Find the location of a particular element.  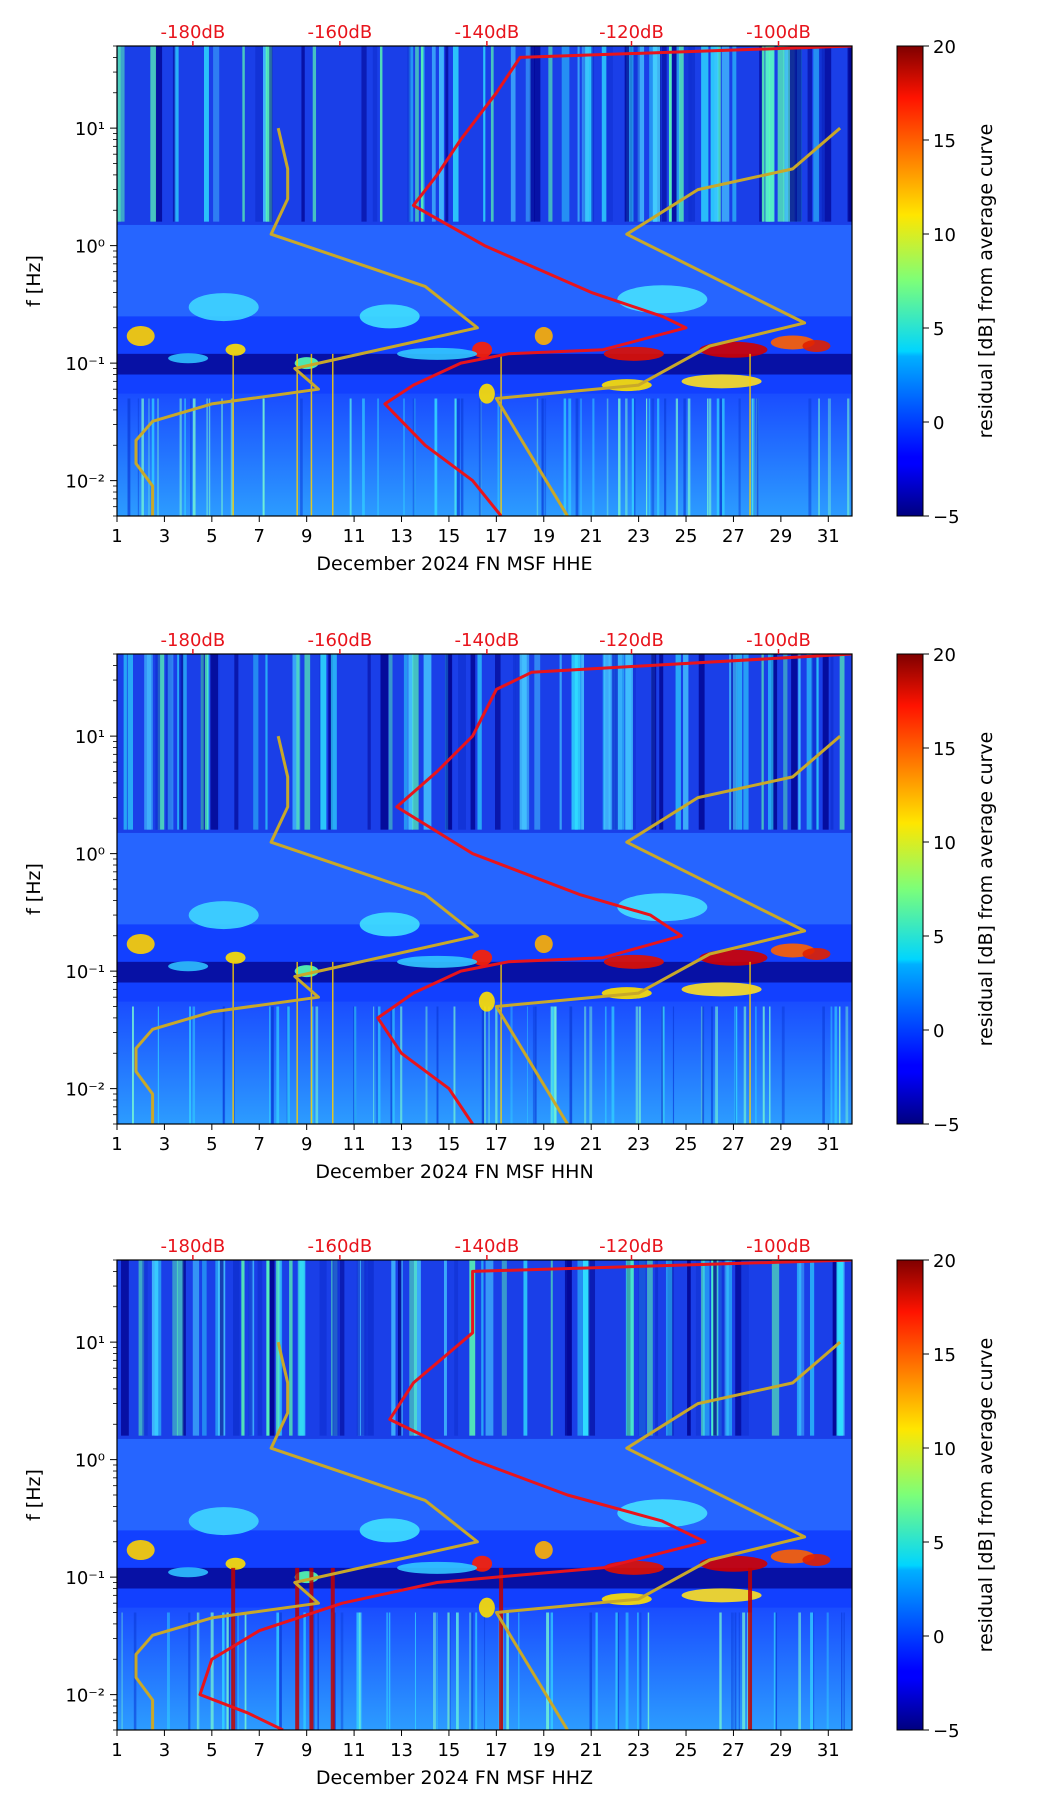

x-tick-label: 29 is located at coordinates (780, 1750).